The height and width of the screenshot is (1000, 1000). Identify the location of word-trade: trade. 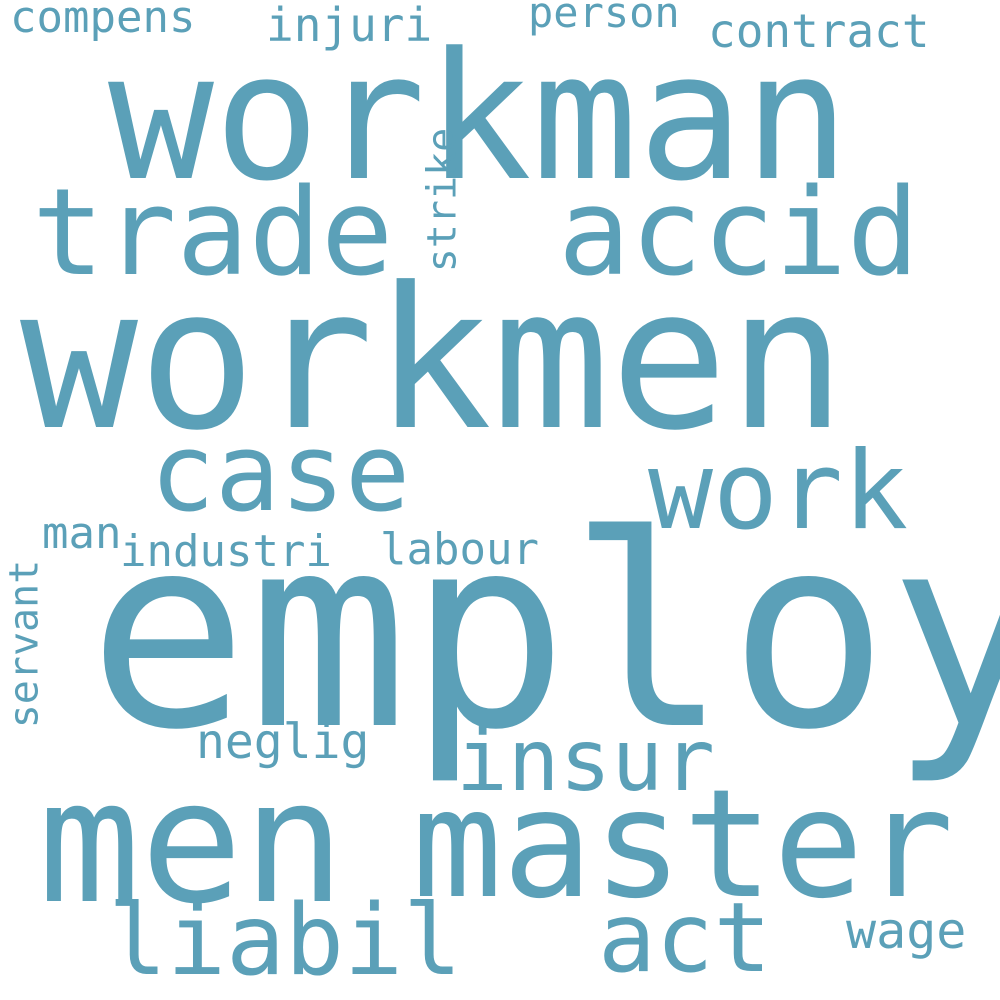
(213, 233).